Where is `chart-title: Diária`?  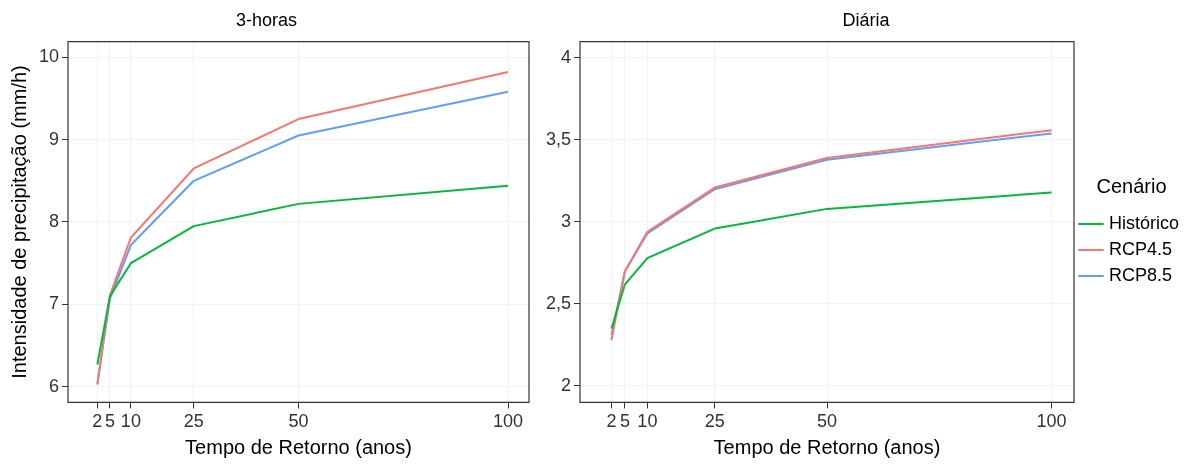
chart-title: Diária is located at coordinates (866, 19).